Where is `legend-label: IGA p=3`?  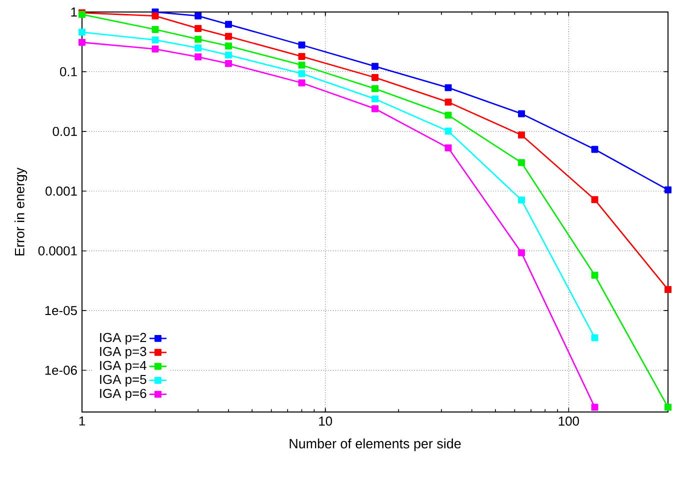
legend-label: IGA p=3 is located at coordinates (123, 352).